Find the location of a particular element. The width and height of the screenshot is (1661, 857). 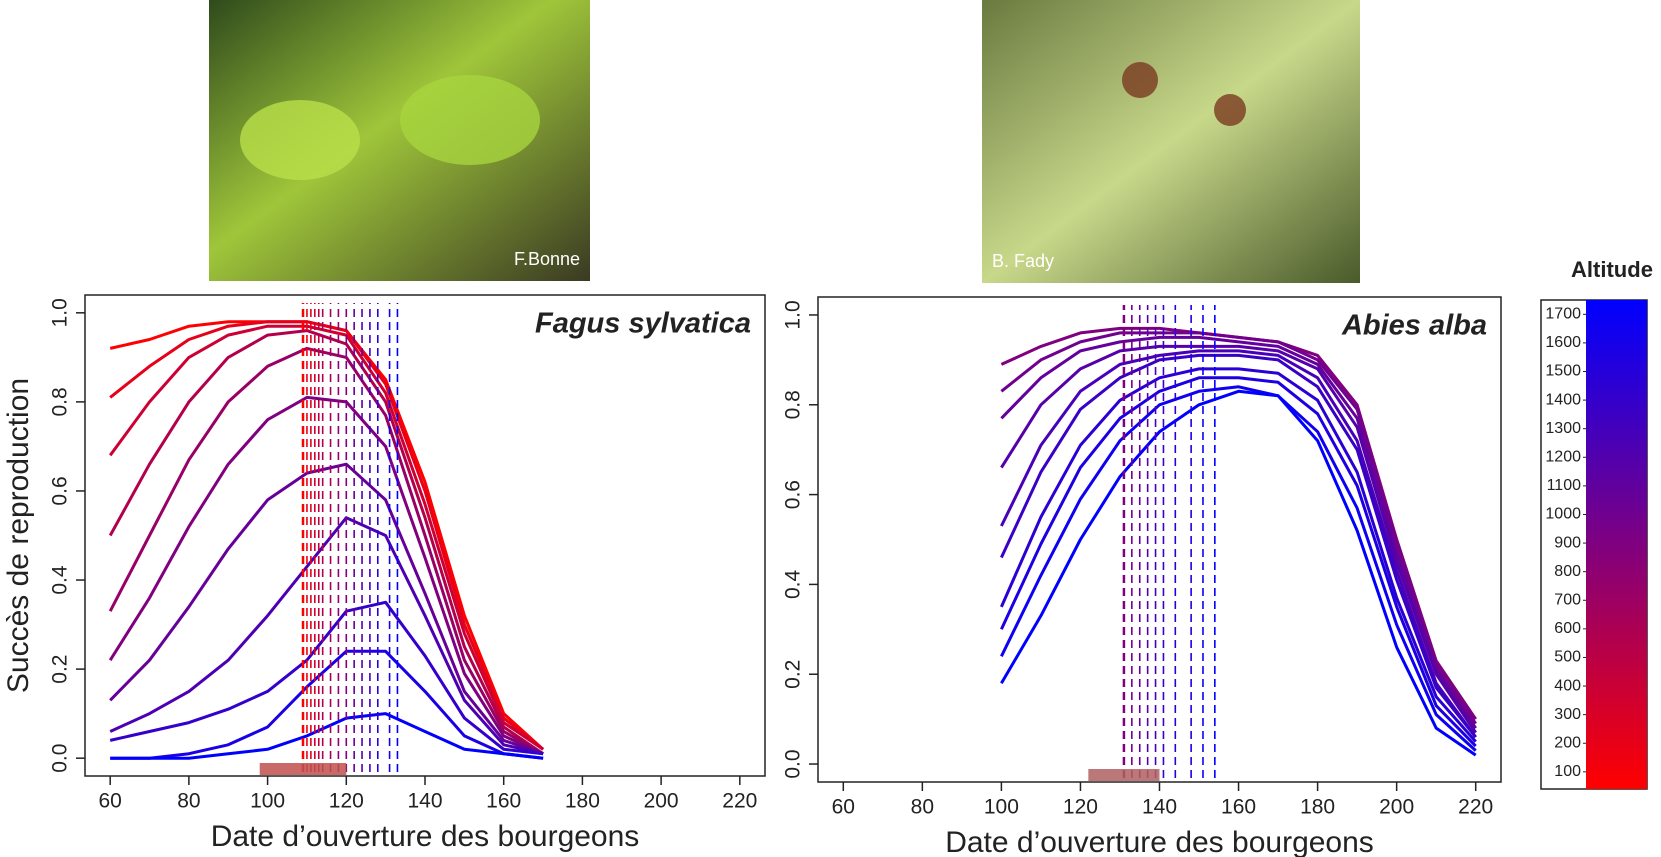

colorbar-tick-label: 1700 is located at coordinates (1563, 314).